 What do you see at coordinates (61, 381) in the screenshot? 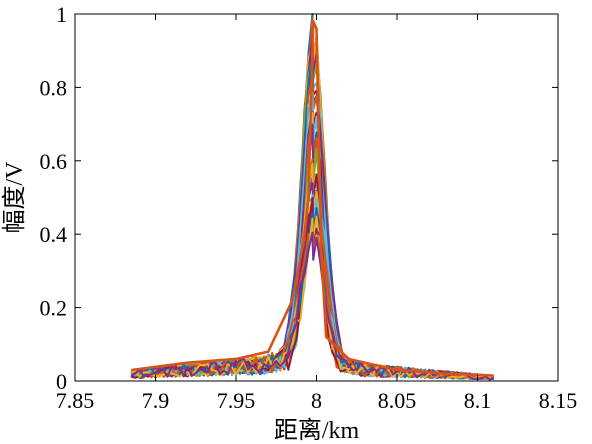
I see `y-tick-label: 0` at bounding box center [61, 381].